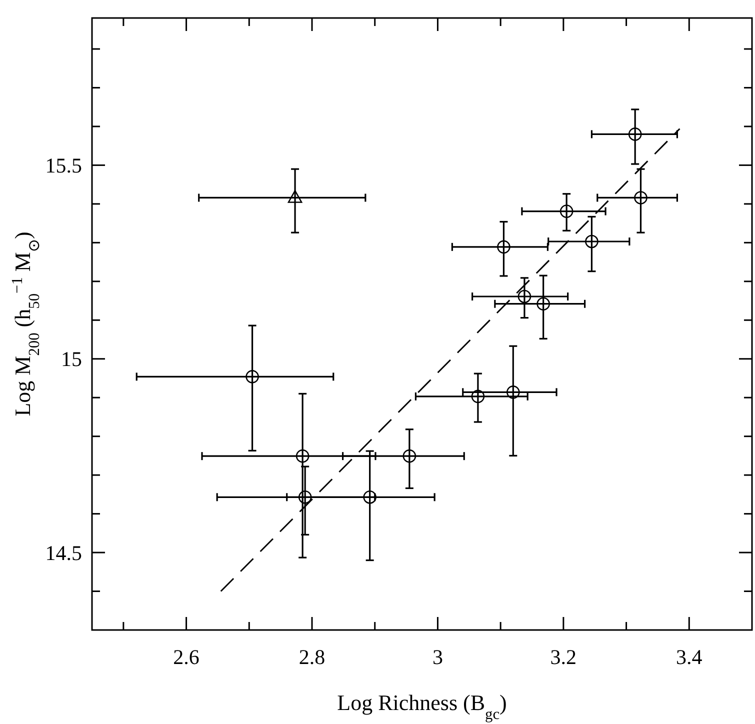  What do you see at coordinates (689, 657) in the screenshot?
I see `x-tick-label: 3.4` at bounding box center [689, 657].